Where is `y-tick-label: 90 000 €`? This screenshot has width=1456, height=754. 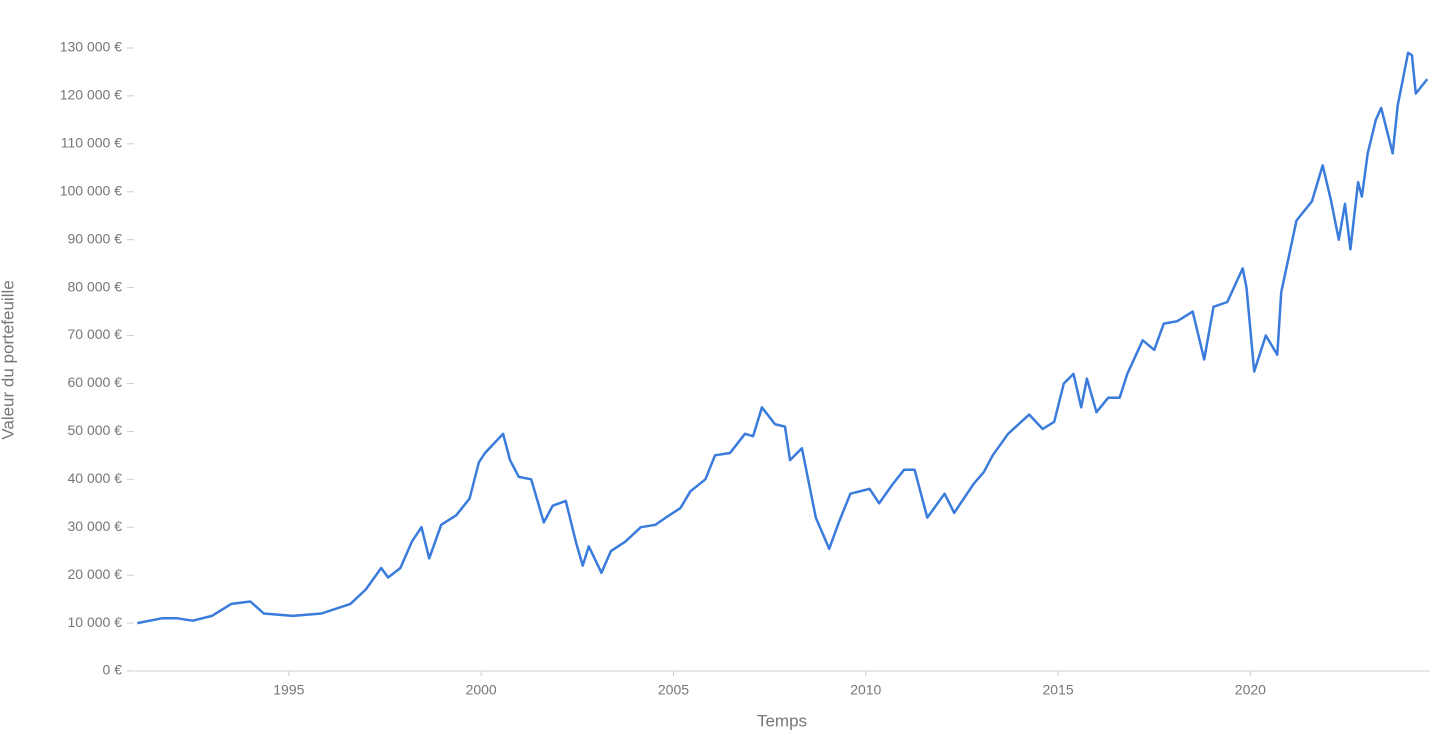 y-tick-label: 90 000 € is located at coordinates (95, 238).